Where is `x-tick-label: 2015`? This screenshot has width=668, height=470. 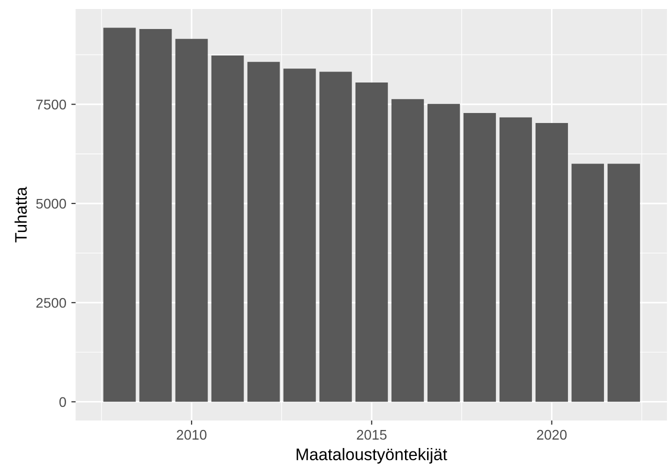 x-tick-label: 2015 is located at coordinates (371, 435).